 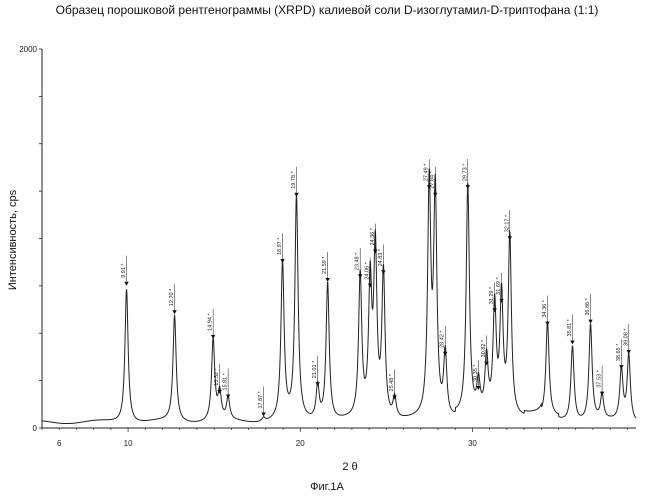 I want to click on peak-marker: 34.36 *, so click(x=546, y=311).